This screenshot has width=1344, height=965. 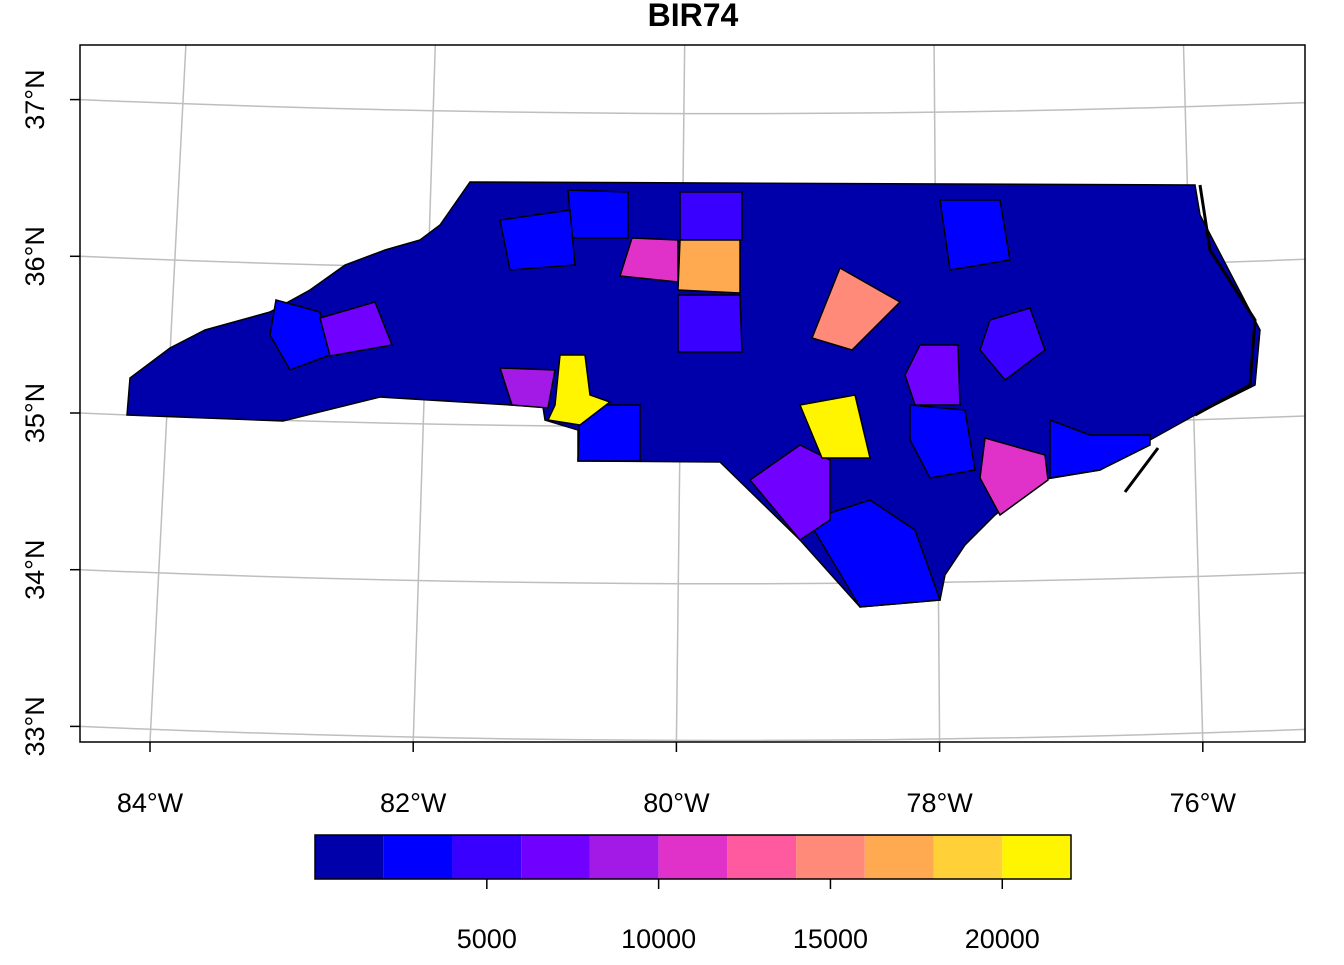 What do you see at coordinates (693, 894) in the screenshot?
I see `legend: 5000 10000 15000 20000` at bounding box center [693, 894].